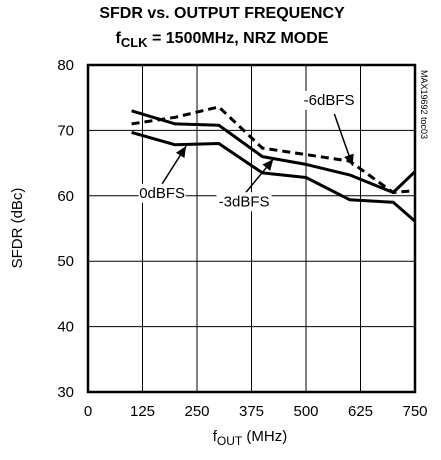 This screenshot has width=441, height=460. I want to click on y-tick-label: 50, so click(65, 261).